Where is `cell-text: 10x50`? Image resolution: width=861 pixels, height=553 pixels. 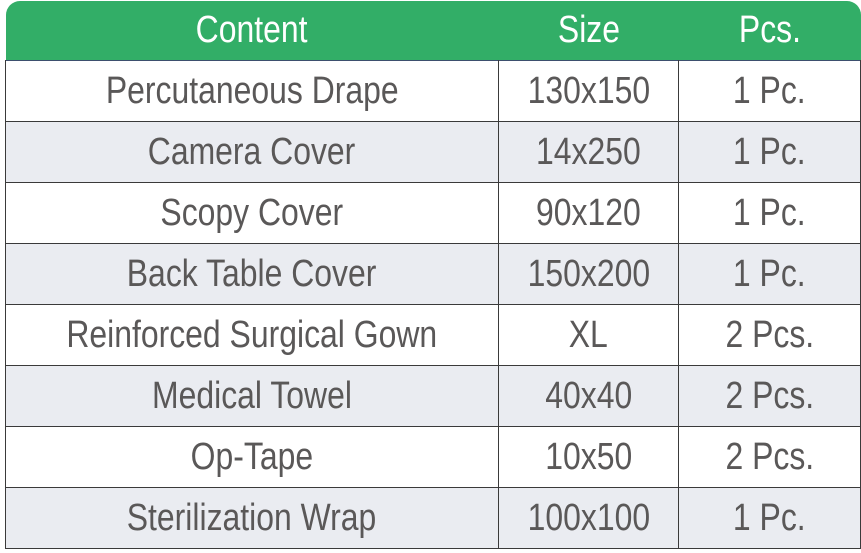
cell-text: 10x50 is located at coordinates (588, 456).